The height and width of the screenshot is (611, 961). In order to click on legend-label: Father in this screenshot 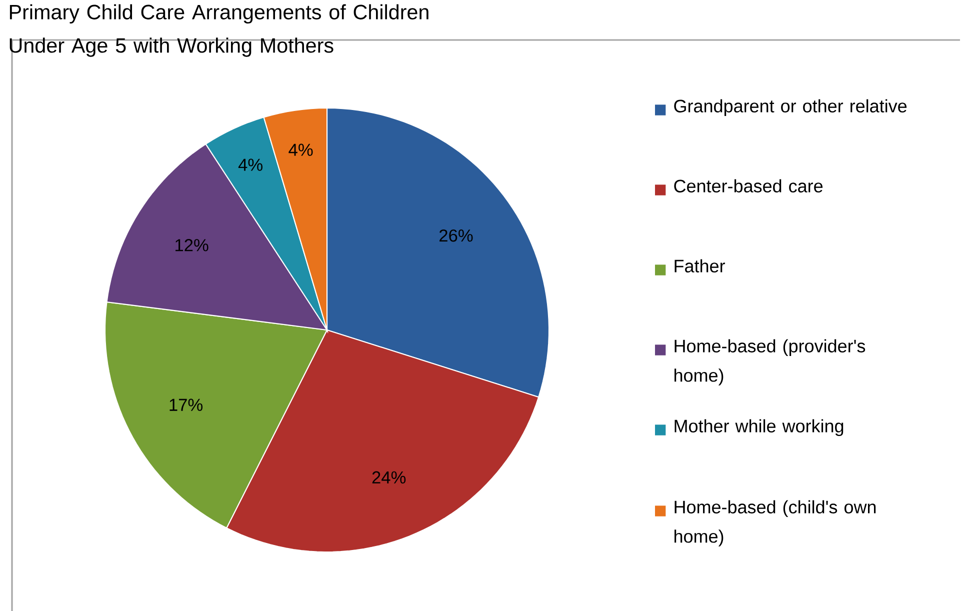, I will do `click(699, 265)`.